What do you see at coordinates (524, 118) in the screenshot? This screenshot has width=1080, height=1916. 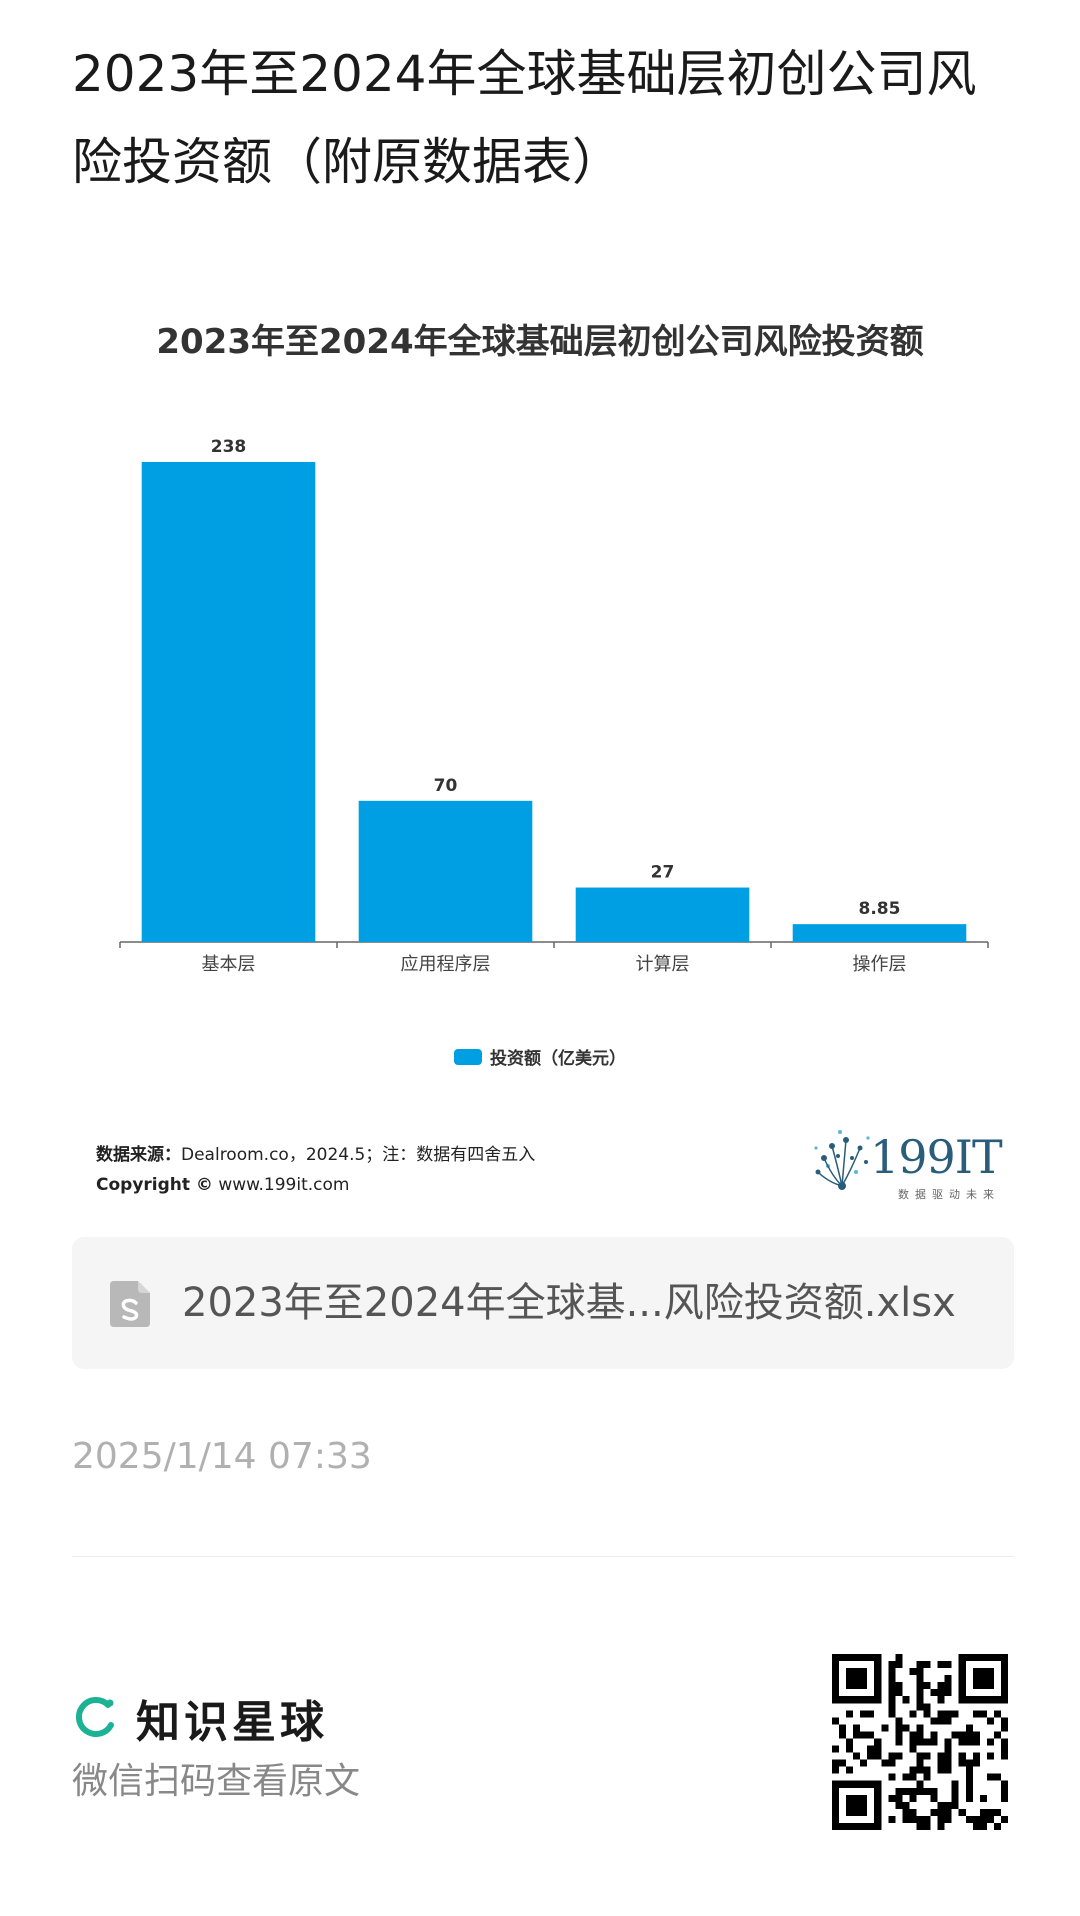 I see `page-title: 2023年至2024年全球基础层初创公司风险投资额（附原数据表）` at bounding box center [524, 118].